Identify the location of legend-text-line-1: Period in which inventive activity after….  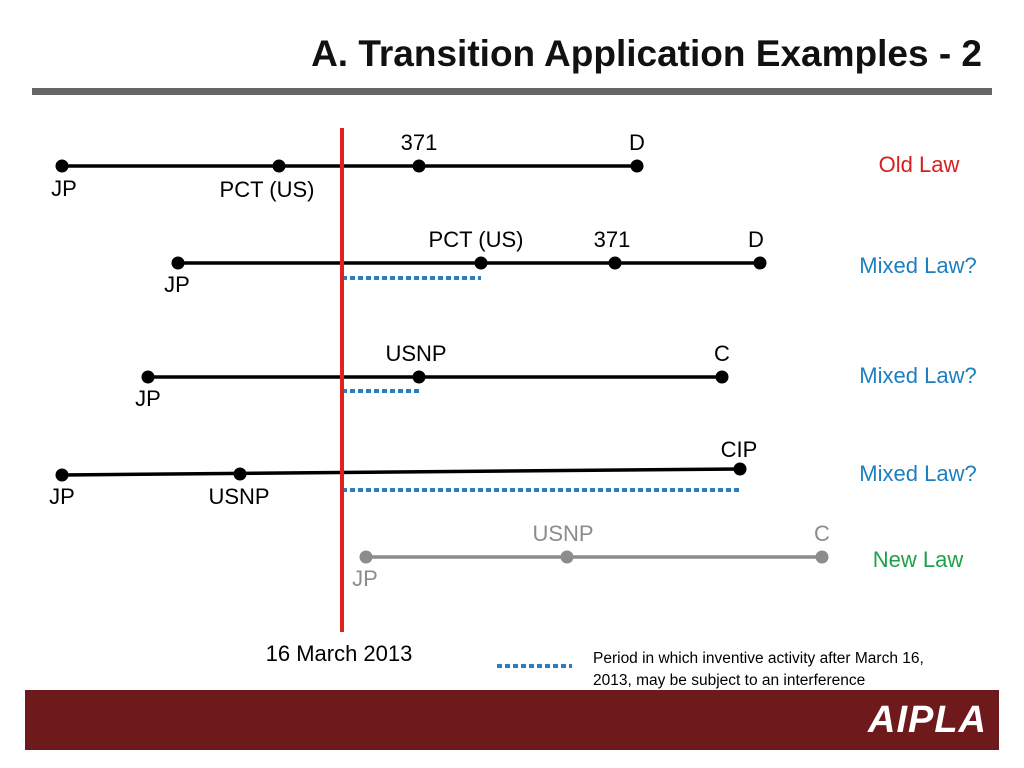
(758, 658).